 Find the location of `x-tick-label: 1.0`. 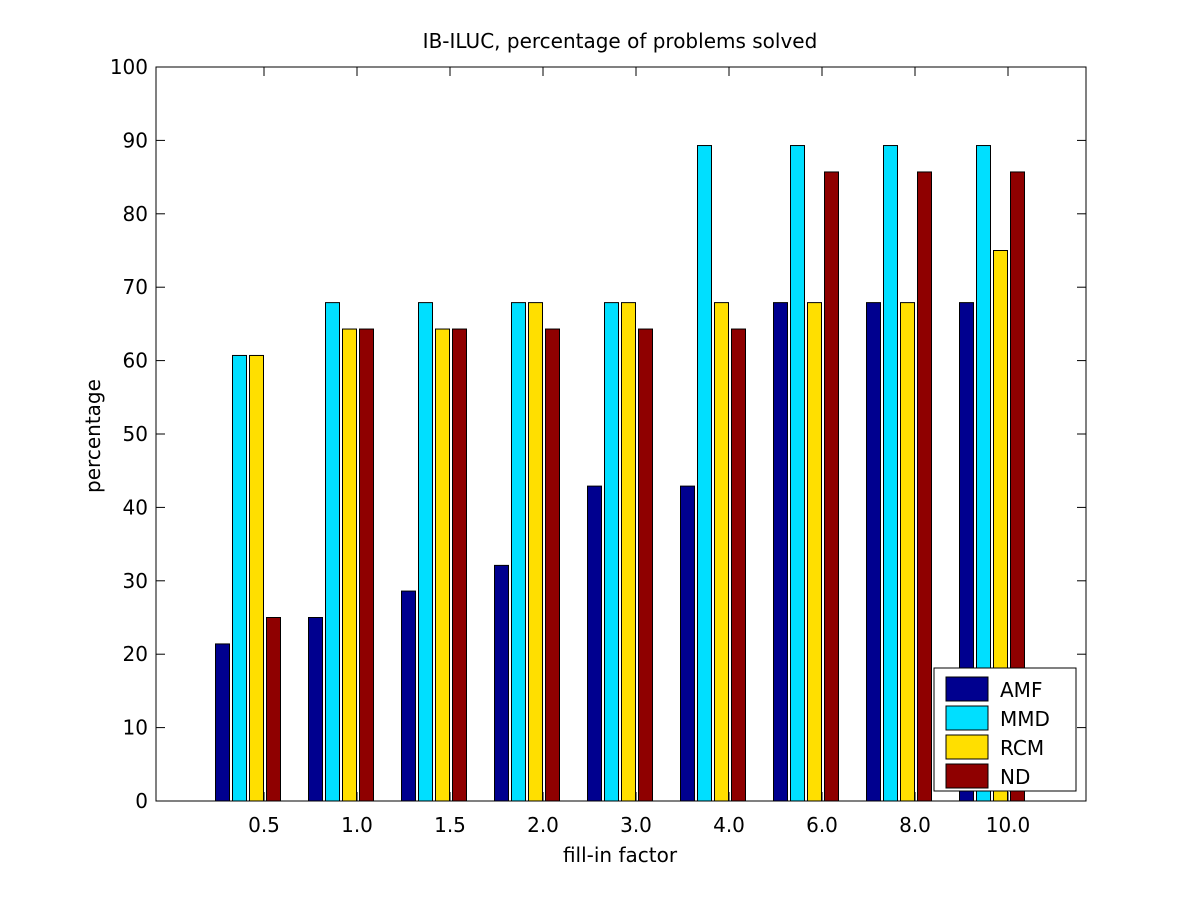

x-tick-label: 1.0 is located at coordinates (357, 825).